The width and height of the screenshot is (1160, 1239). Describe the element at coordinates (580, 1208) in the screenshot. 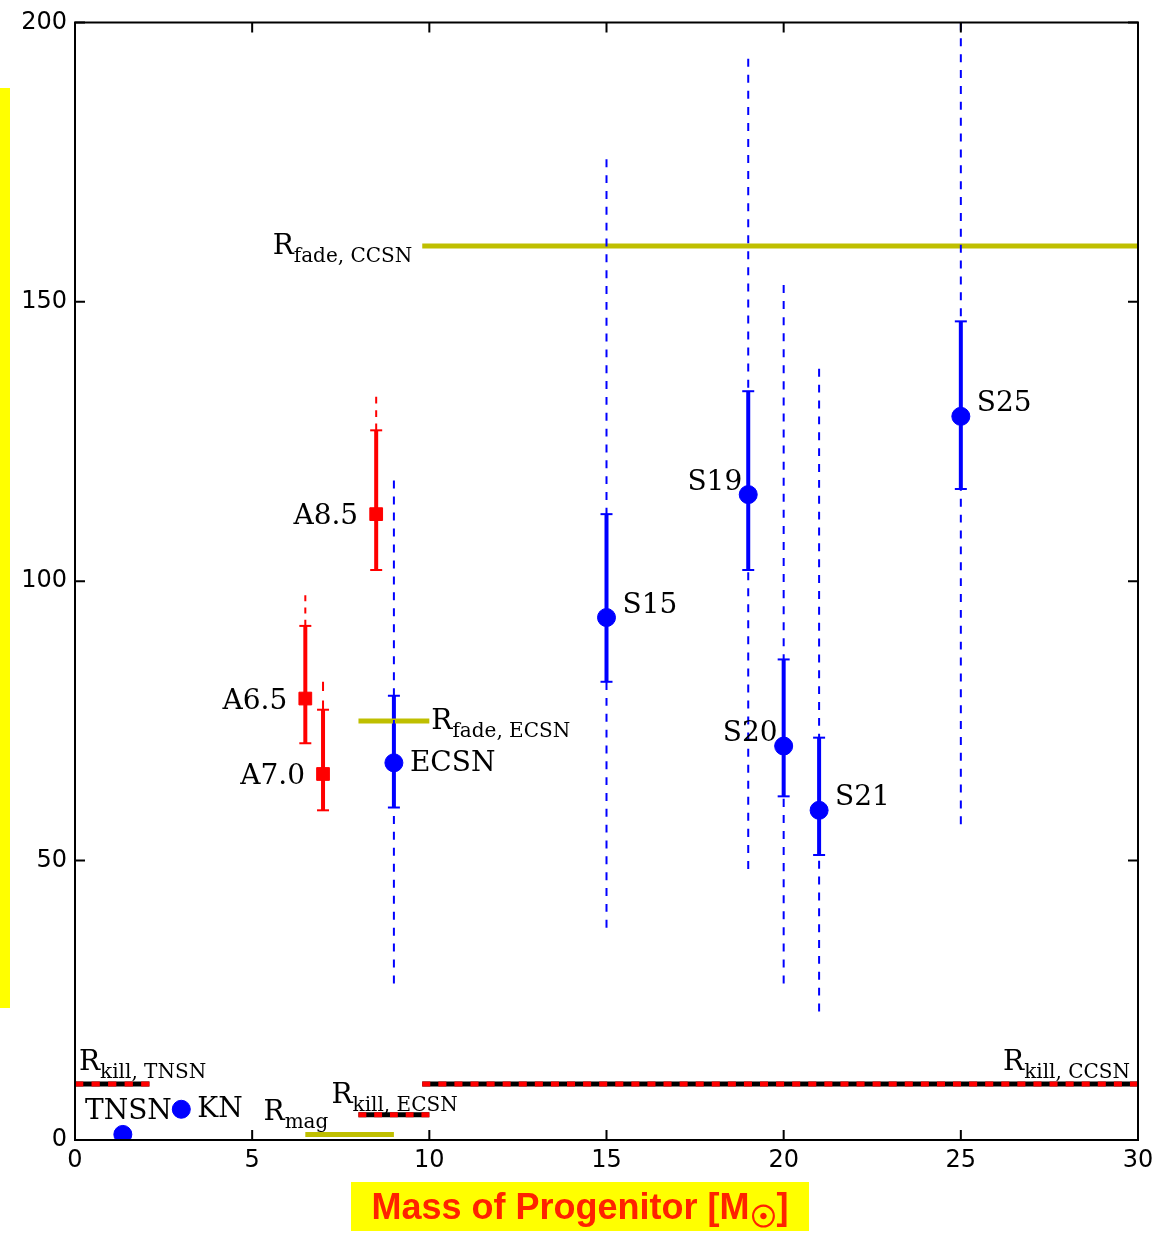

I see `x-axis-title: Mass of Progenitor [M$_{☉}$]` at that location.